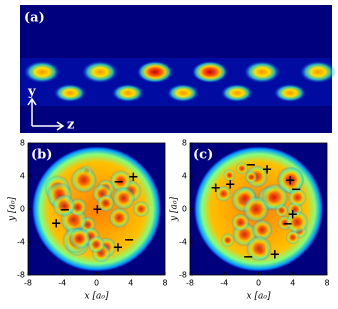 Image resolution: width=338 pixels, height=309 pixels. Describe the element at coordinates (203, 155) in the screenshot. I see `panel-label: (c)` at that location.